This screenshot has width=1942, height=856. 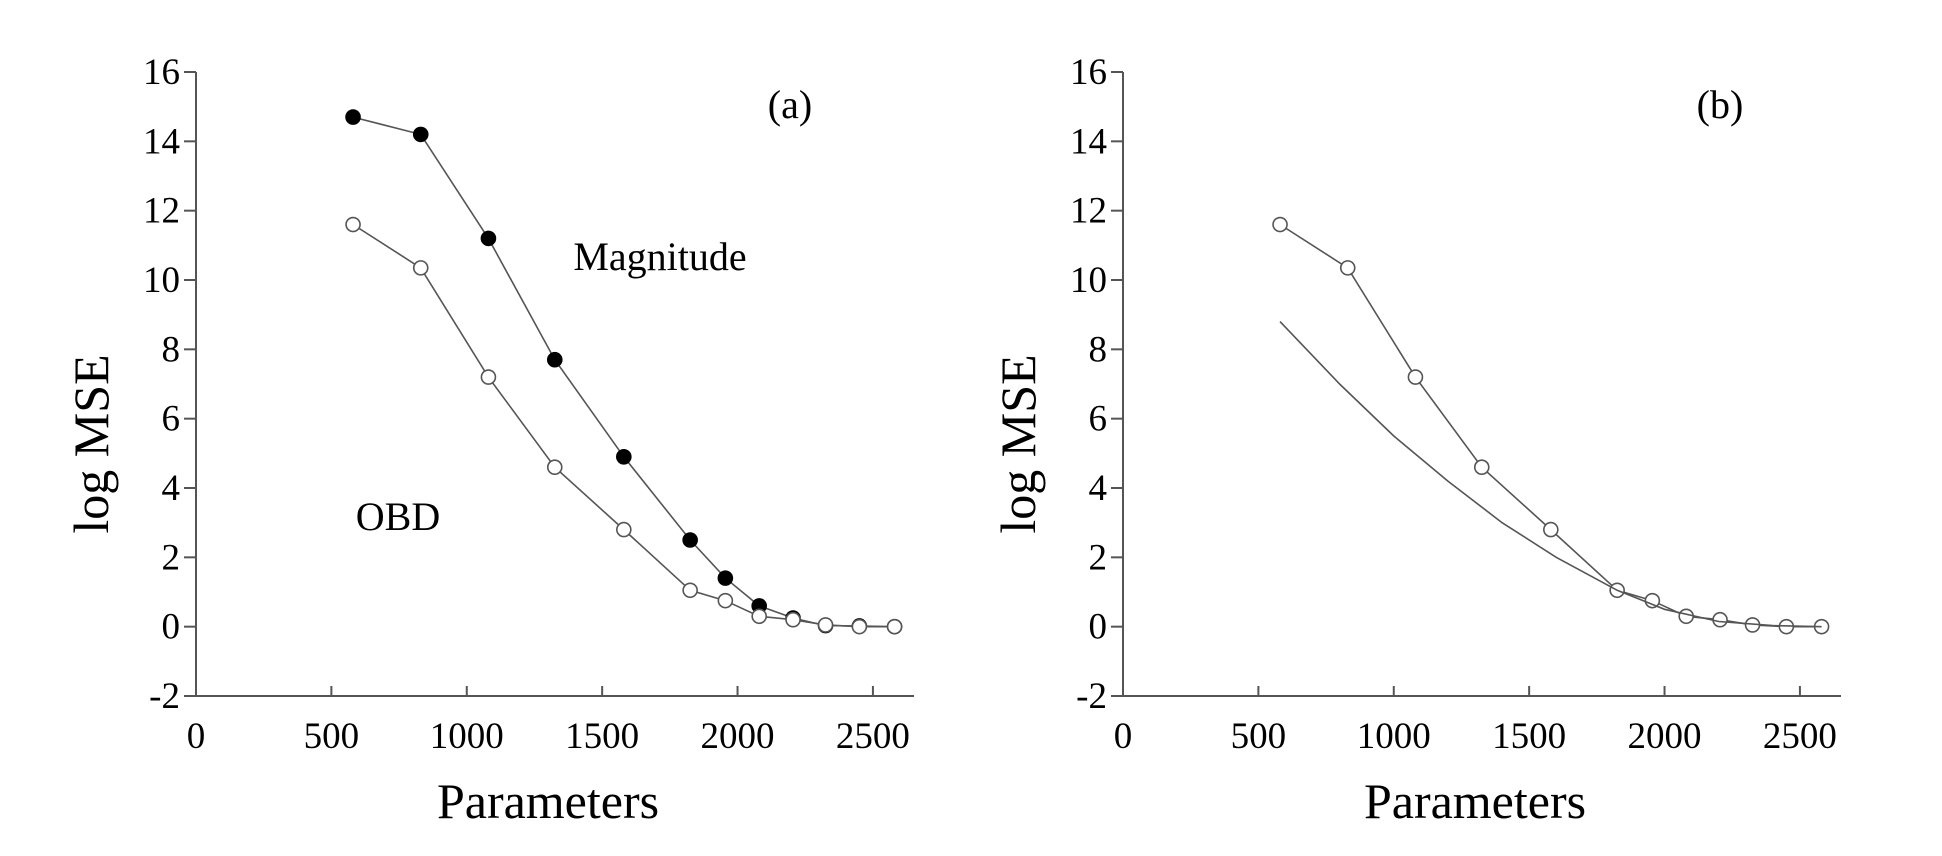 I want to click on panel-label: (a), so click(x=790, y=104).